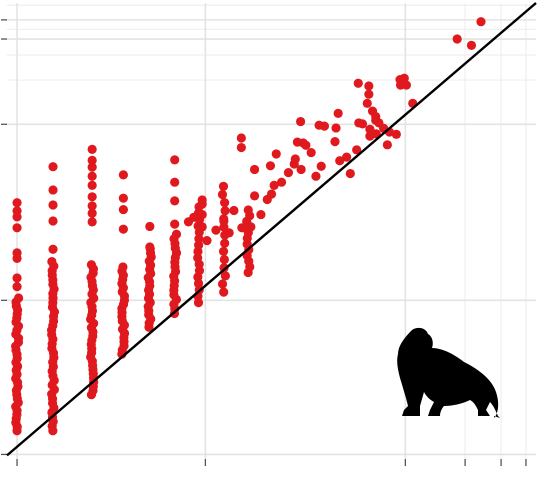 The image size is (544, 478). I want to click on gorilla-icon, so click(448, 372).